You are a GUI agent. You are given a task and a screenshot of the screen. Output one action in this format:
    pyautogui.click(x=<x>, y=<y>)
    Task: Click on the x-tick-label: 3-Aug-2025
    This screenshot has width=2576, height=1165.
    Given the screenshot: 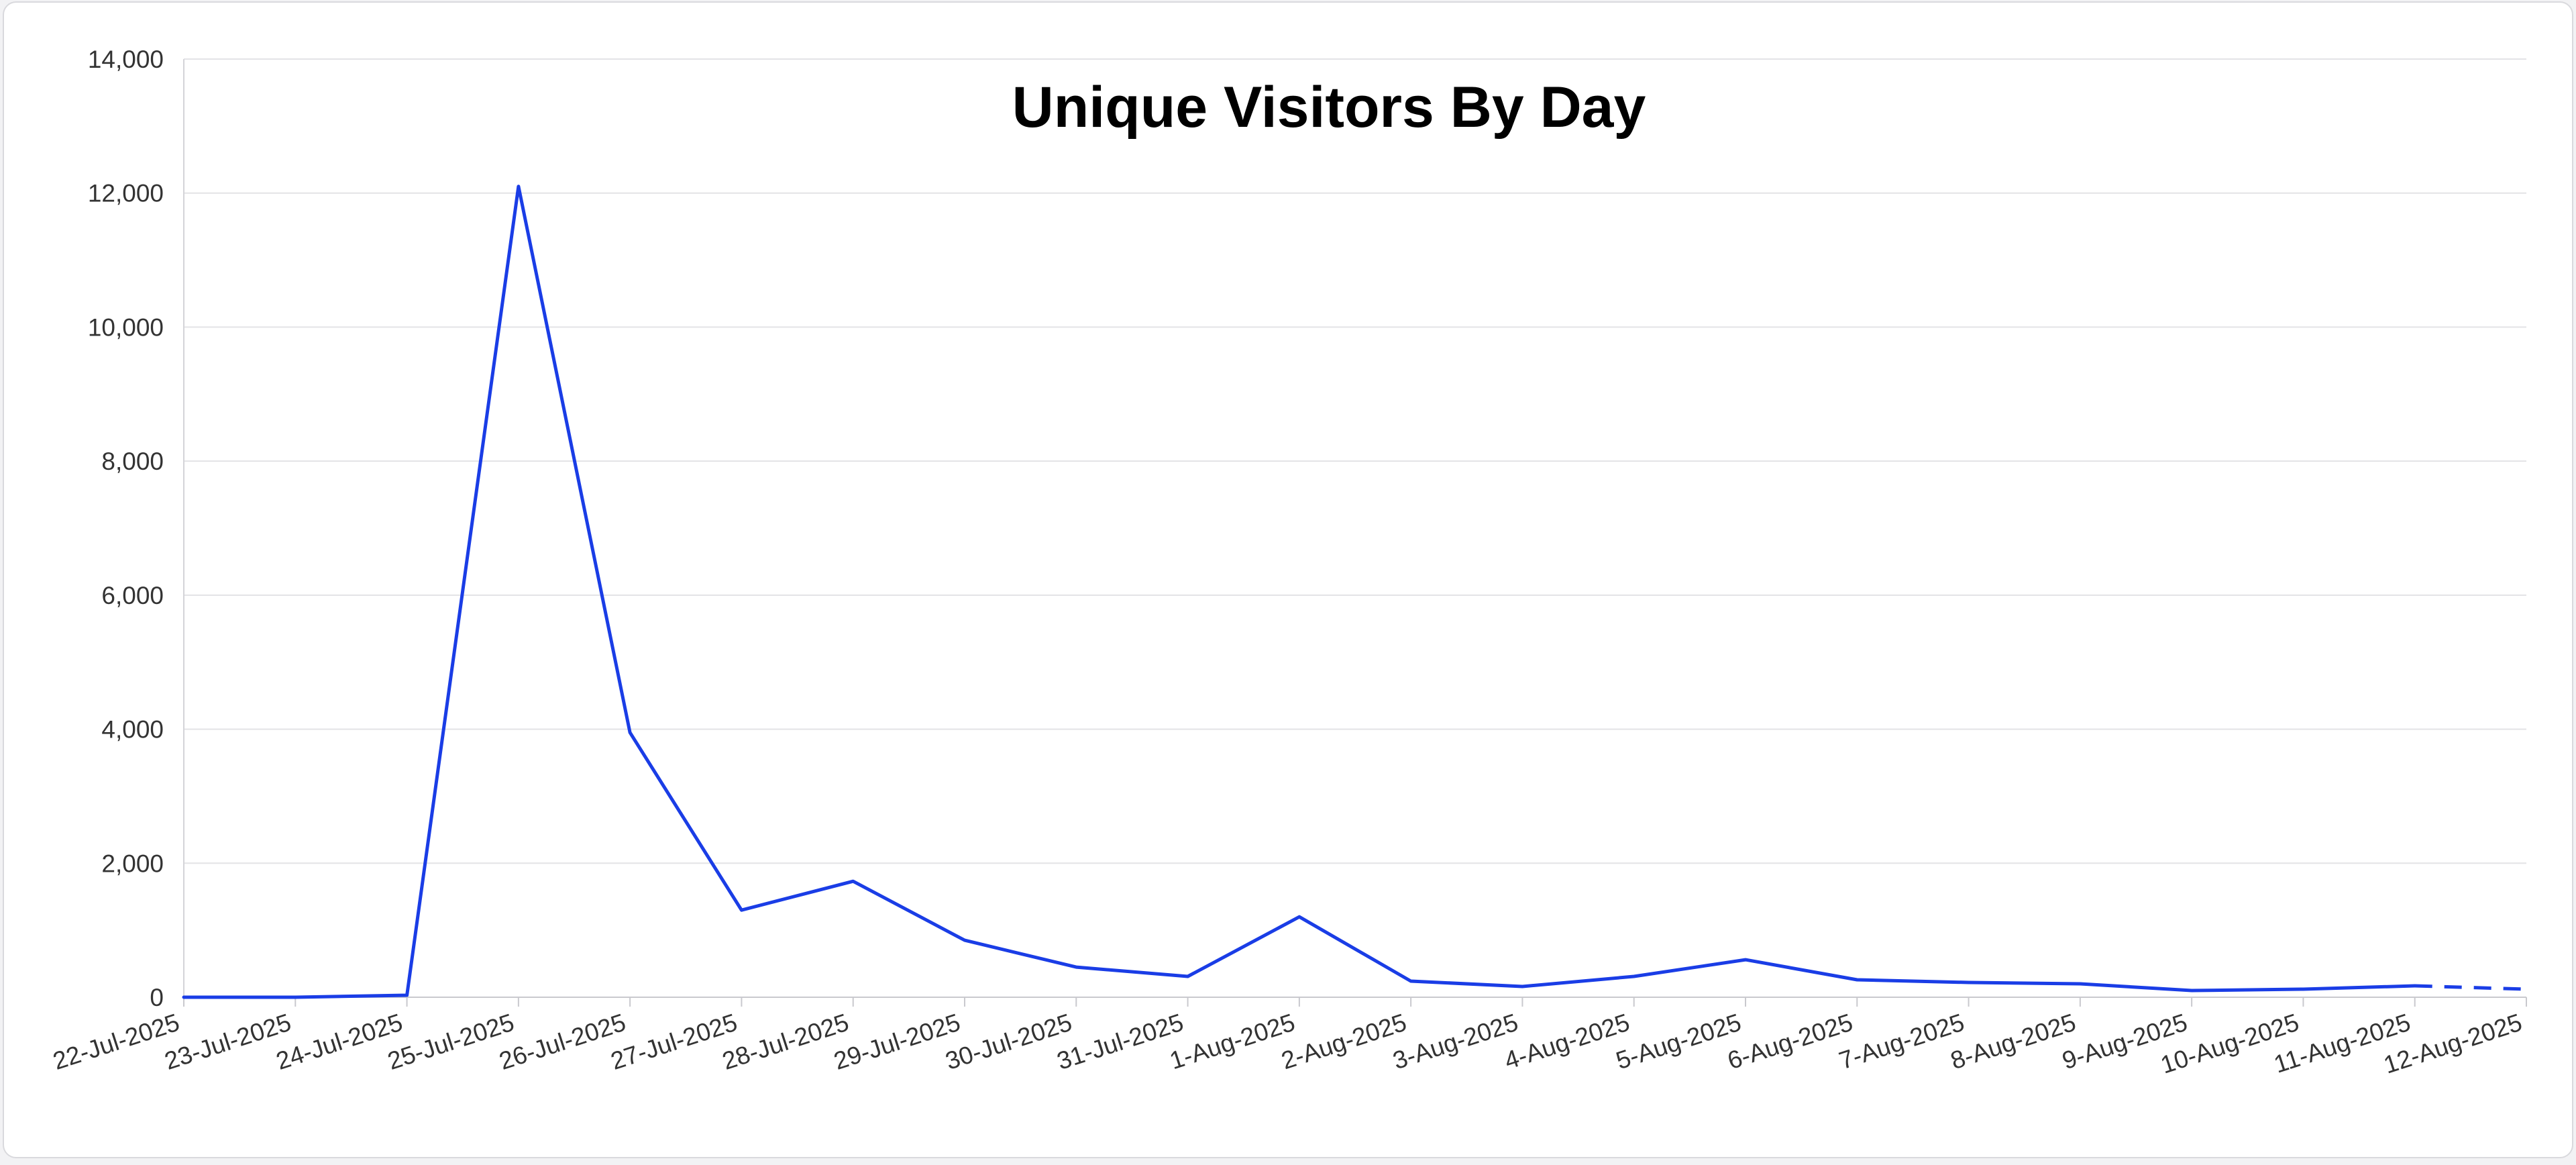 What is the action you would take?
    pyautogui.click(x=1455, y=1042)
    